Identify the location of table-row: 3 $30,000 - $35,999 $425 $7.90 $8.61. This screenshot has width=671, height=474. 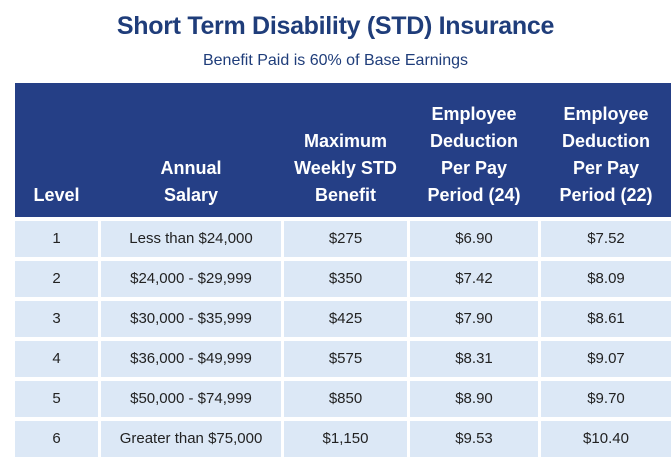
(343, 319).